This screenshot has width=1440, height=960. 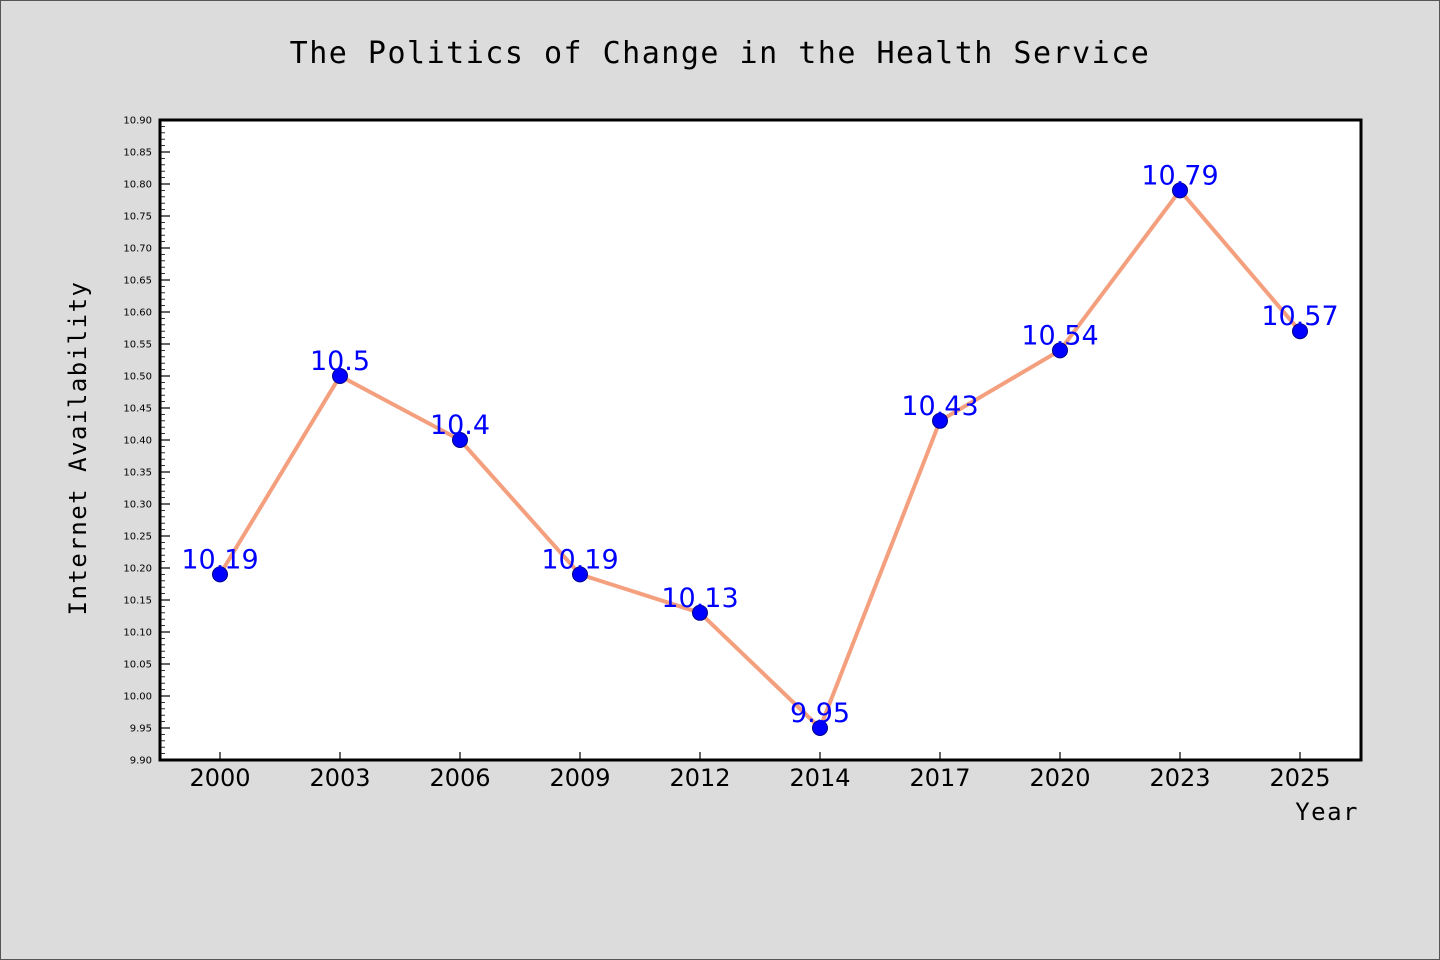 I want to click on y-tick-label: 10.55, so click(x=137, y=345).